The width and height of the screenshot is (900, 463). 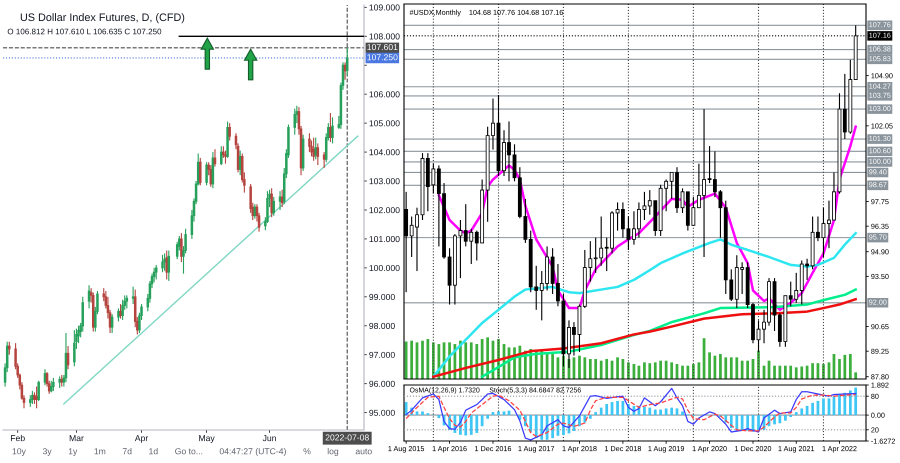 I want to click on y-tick-label: 99.000, so click(x=382, y=297).